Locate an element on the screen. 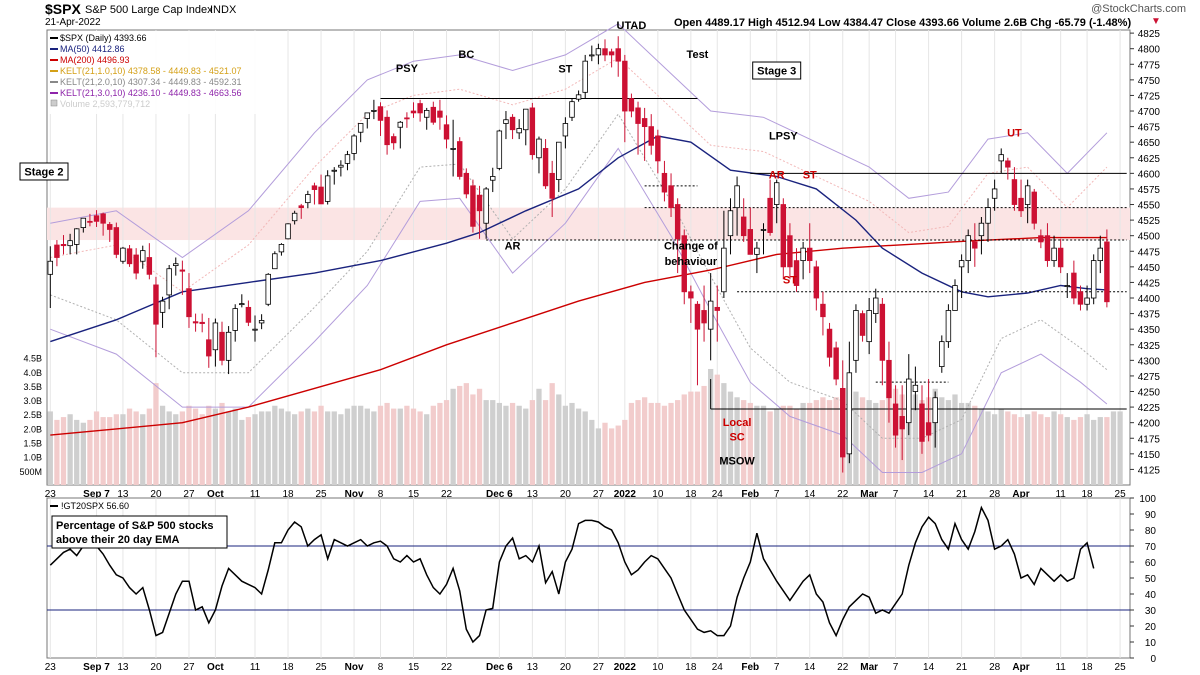  indicator-date-label: 10 is located at coordinates (658, 667).